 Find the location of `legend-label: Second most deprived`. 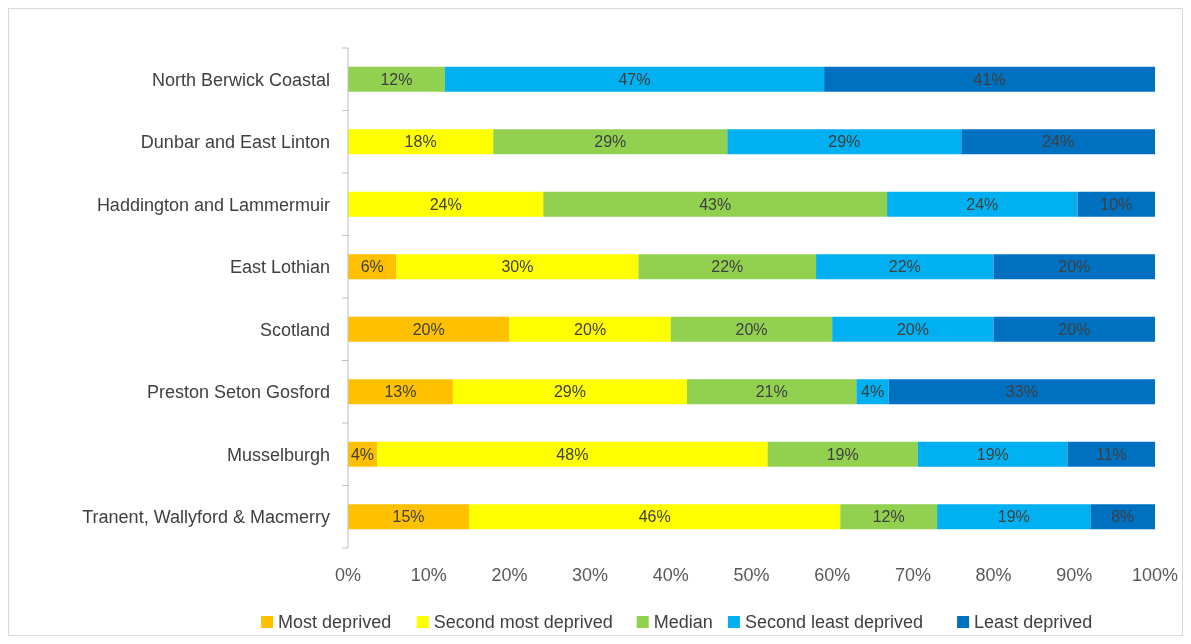

legend-label: Second most deprived is located at coordinates (523, 622).